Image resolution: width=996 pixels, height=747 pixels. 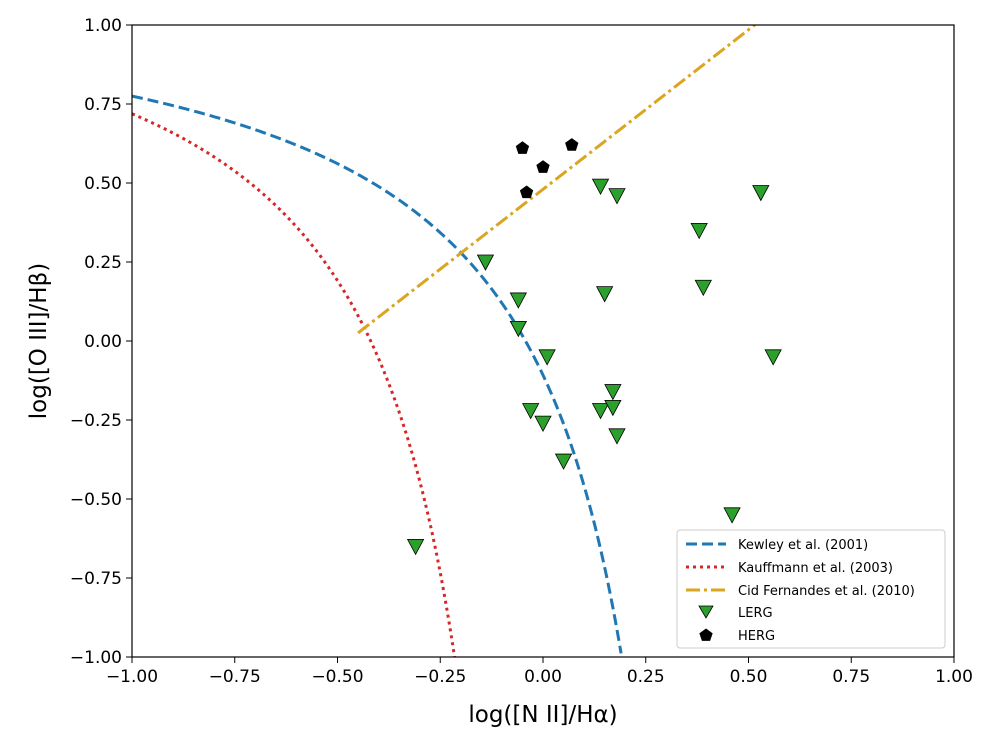 What do you see at coordinates (543, 677) in the screenshot?
I see `x-tick-label: 0.00` at bounding box center [543, 677].